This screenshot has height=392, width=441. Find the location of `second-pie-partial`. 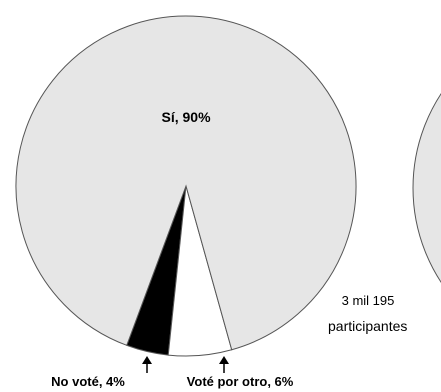

second-pie-partial is located at coordinates (426, 188).